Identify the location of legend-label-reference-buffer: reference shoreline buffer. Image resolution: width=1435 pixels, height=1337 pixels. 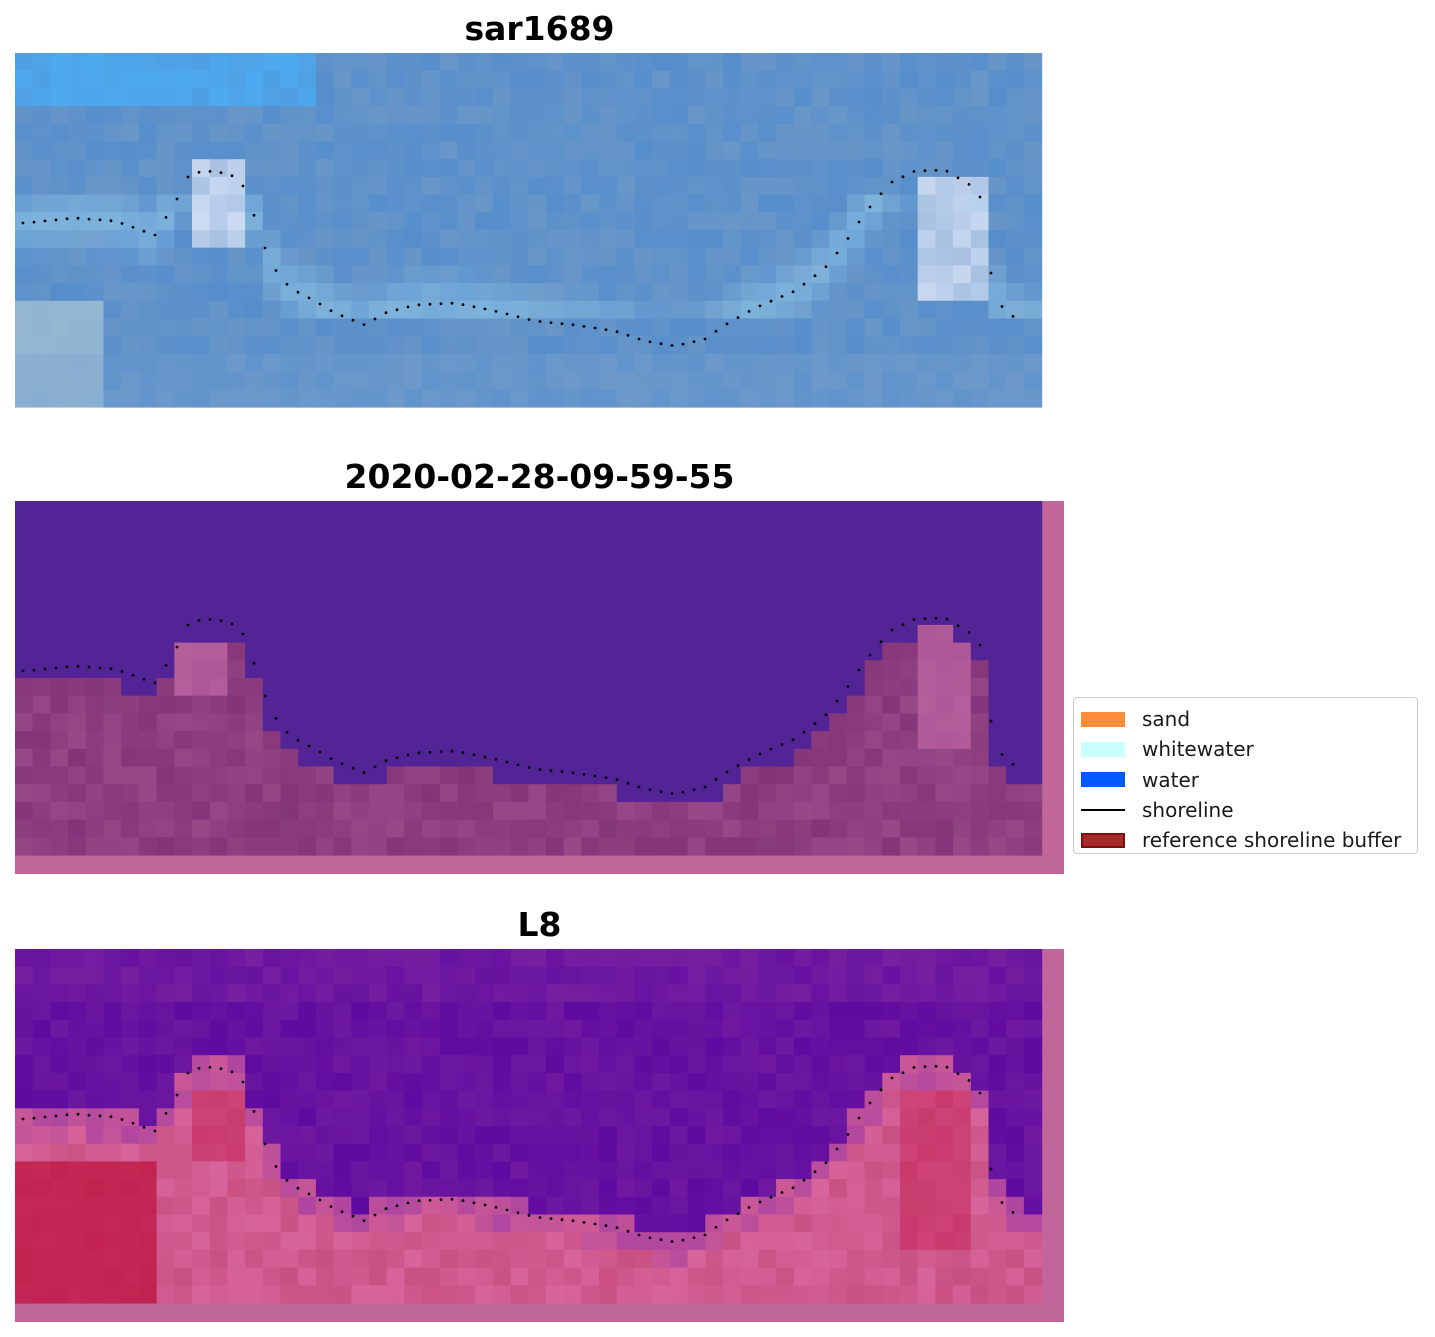
(1272, 840).